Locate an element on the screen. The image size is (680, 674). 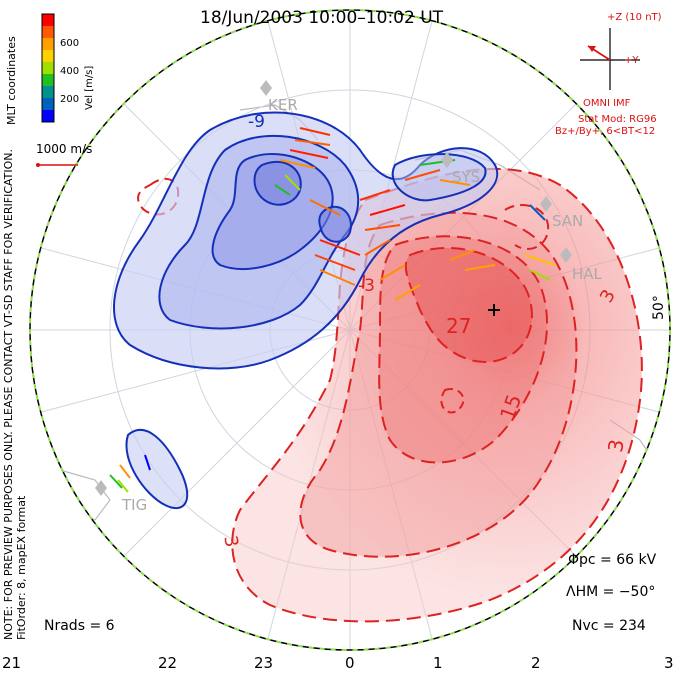
potential-max-cross is located at coordinates (494, 310).